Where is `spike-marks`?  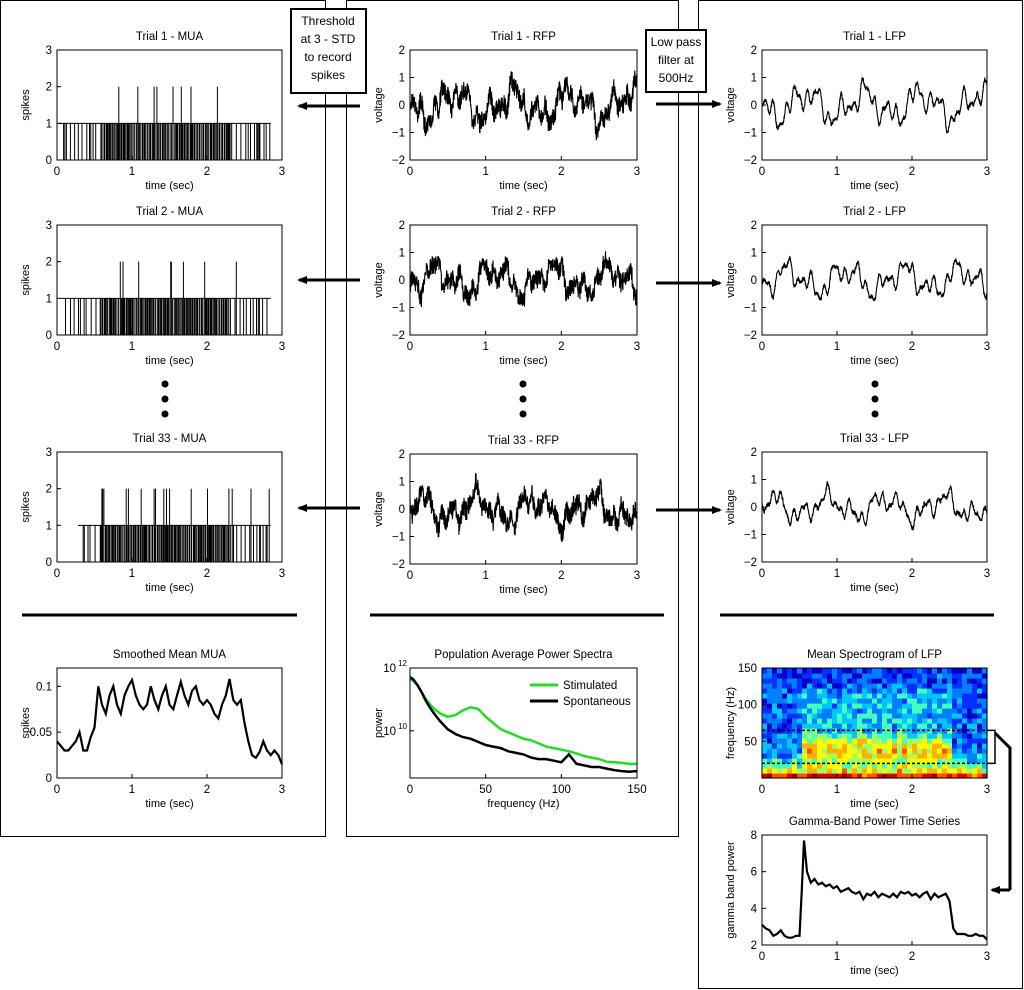 spike-marks is located at coordinates (165, 298).